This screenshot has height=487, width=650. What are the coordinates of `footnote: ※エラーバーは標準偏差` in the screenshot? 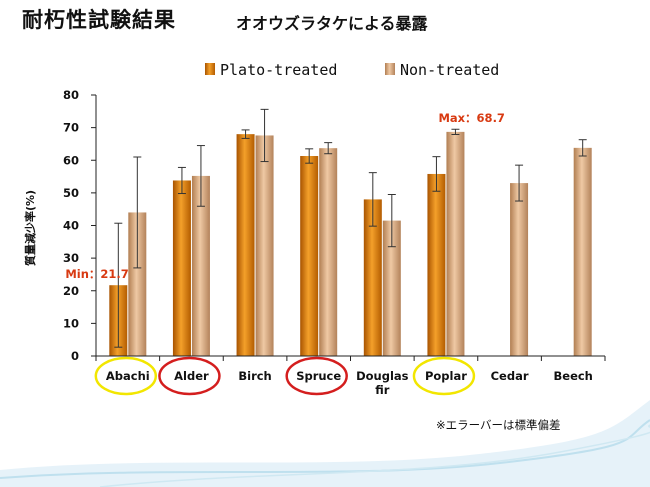 It's located at (498, 425).